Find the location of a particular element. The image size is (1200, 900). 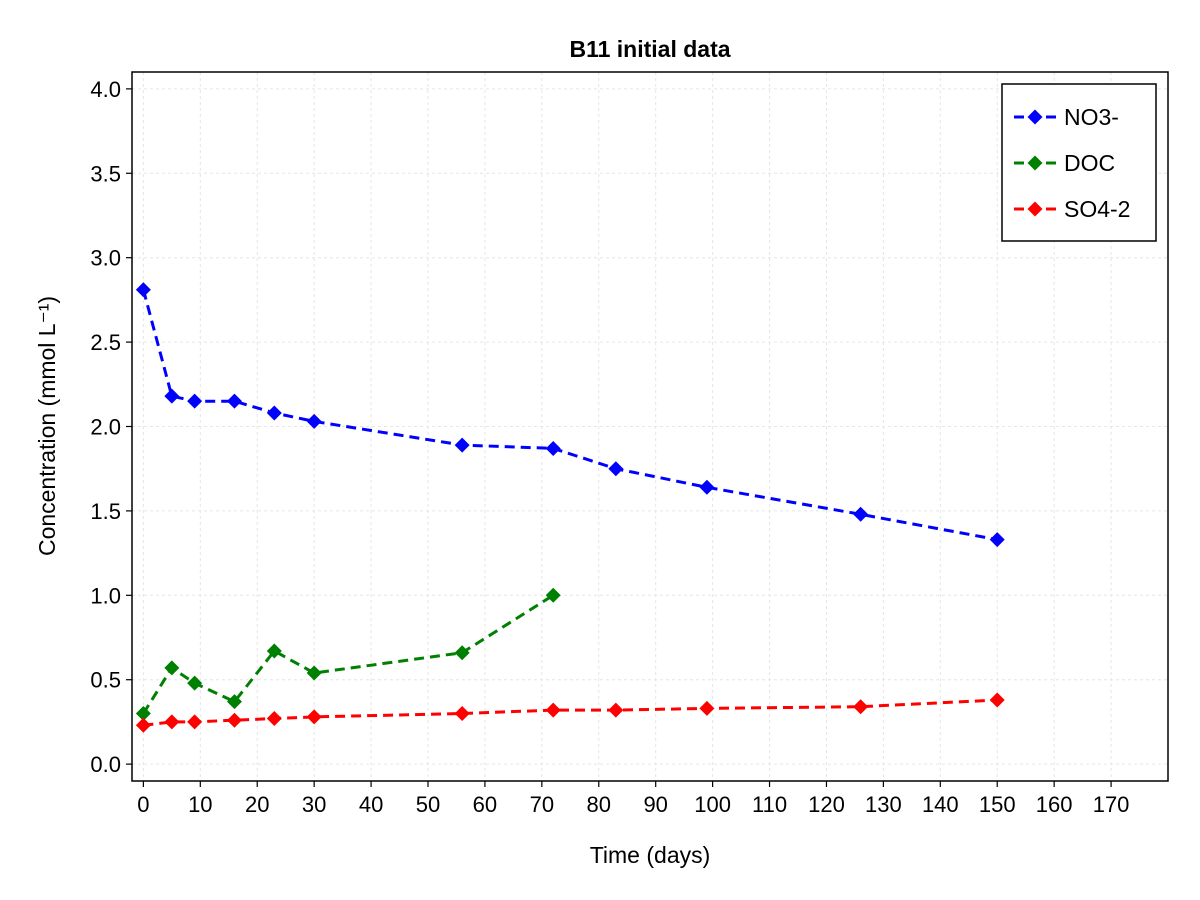

legend-marker-doc is located at coordinates (1035, 163).